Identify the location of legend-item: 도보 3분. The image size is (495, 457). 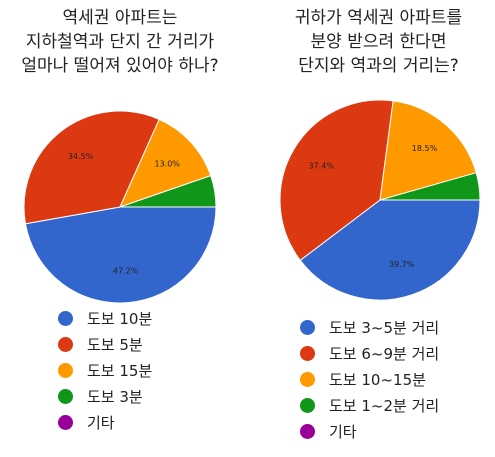
(105, 396).